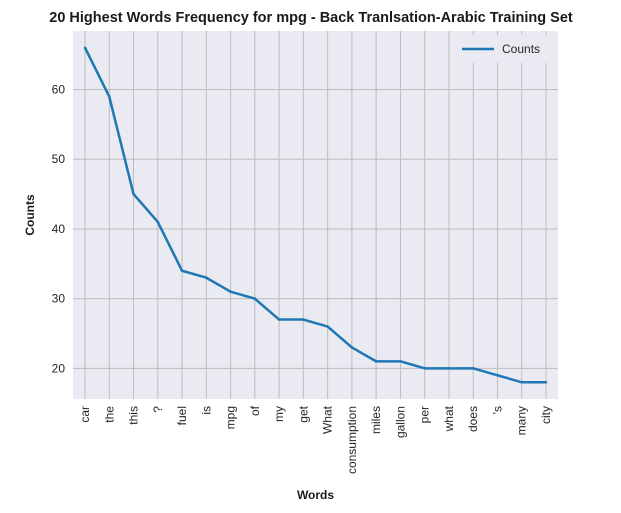  Describe the element at coordinates (30, 215) in the screenshot. I see `y-axis-label: Counts` at that location.